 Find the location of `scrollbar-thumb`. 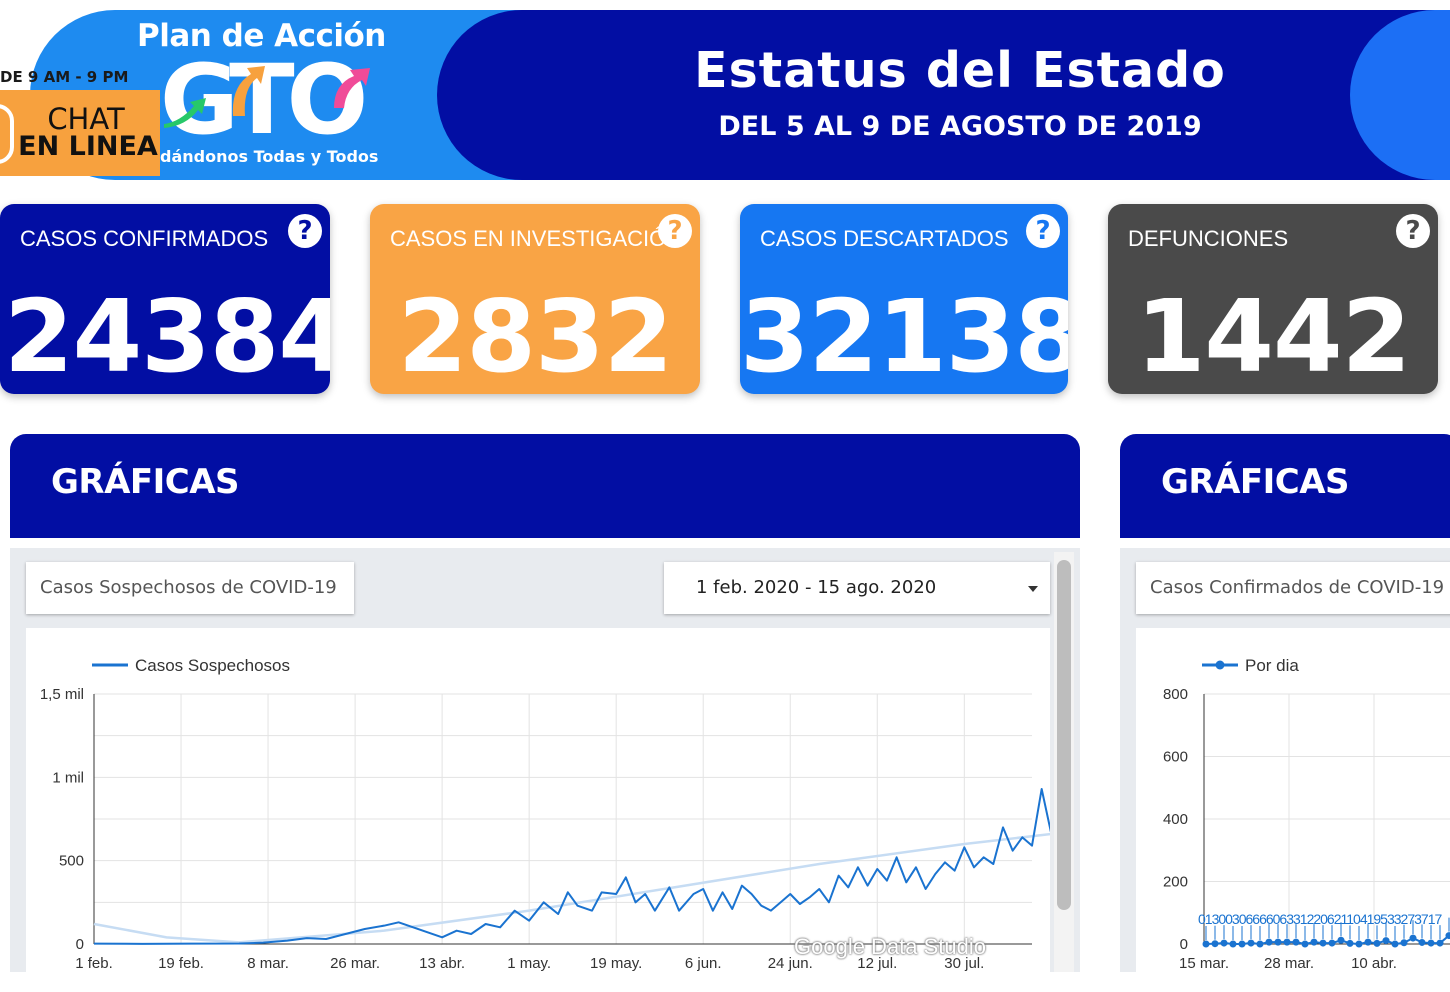

scrollbar-thumb is located at coordinates (1064, 735).